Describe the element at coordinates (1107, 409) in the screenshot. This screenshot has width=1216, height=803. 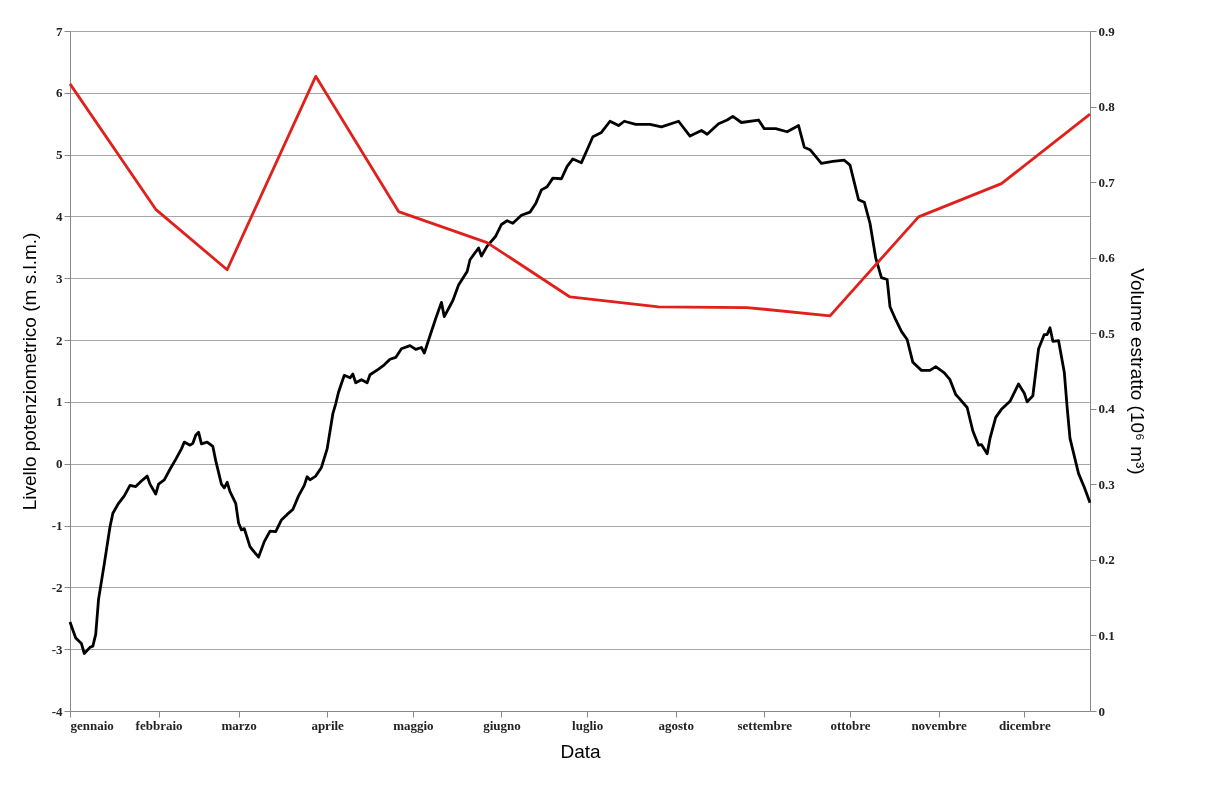
I see `y2-tick-label: 0.4` at that location.